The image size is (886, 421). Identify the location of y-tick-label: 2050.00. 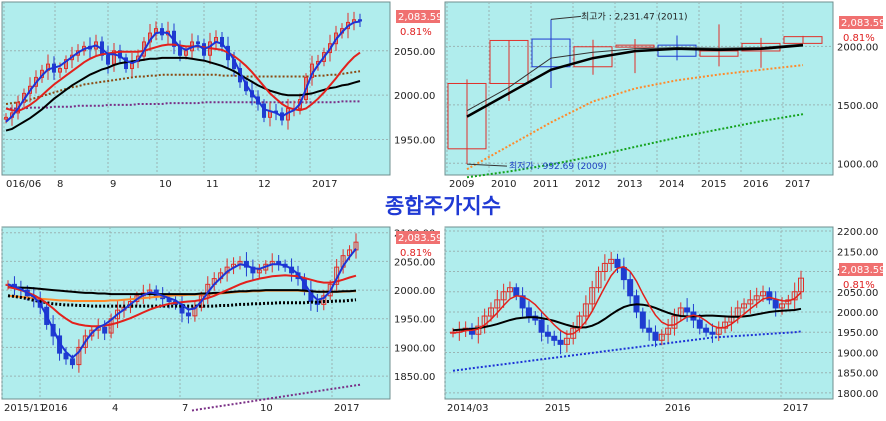
(414, 52).